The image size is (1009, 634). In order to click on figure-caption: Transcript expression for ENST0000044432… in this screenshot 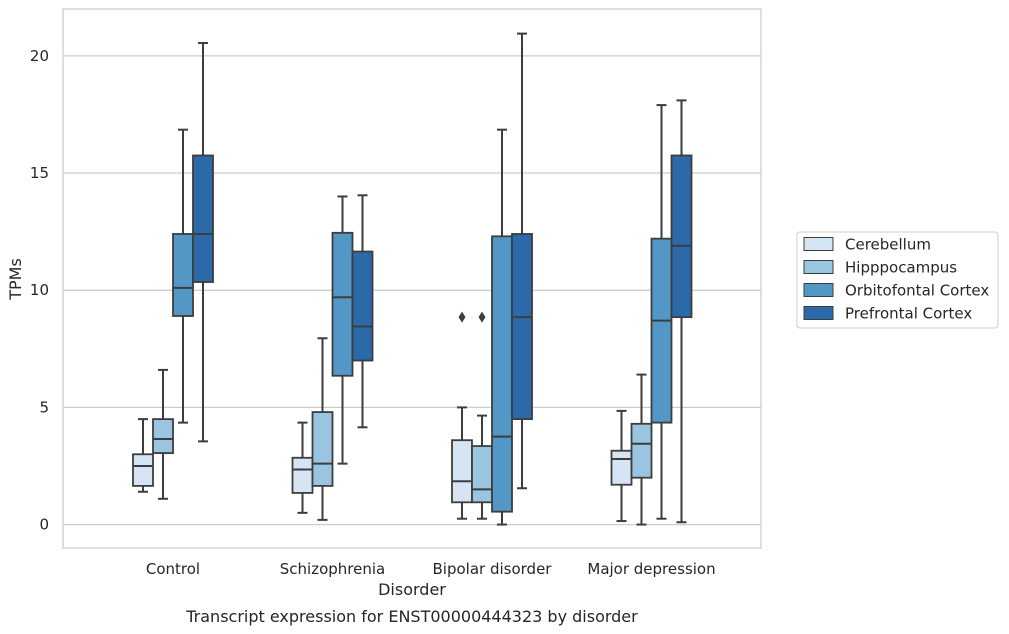, I will do `click(411, 616)`.